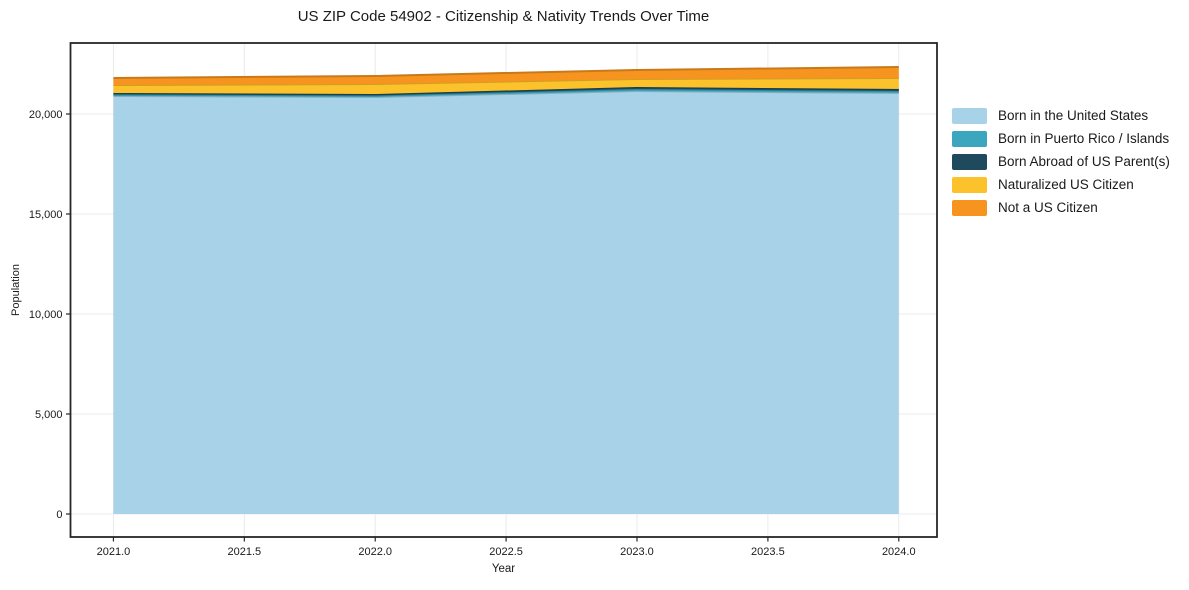  Describe the element at coordinates (1066, 184) in the screenshot. I see `legend-label: Naturalized US Citizen` at that location.